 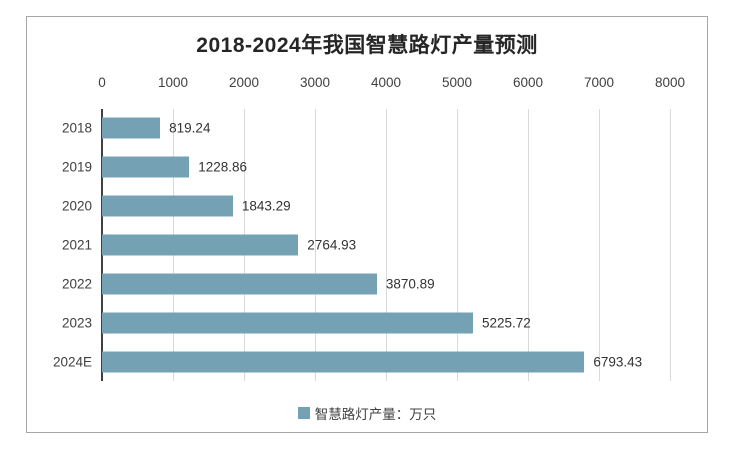 What do you see at coordinates (72, 362) in the screenshot?
I see `category-label: 2024E` at bounding box center [72, 362].